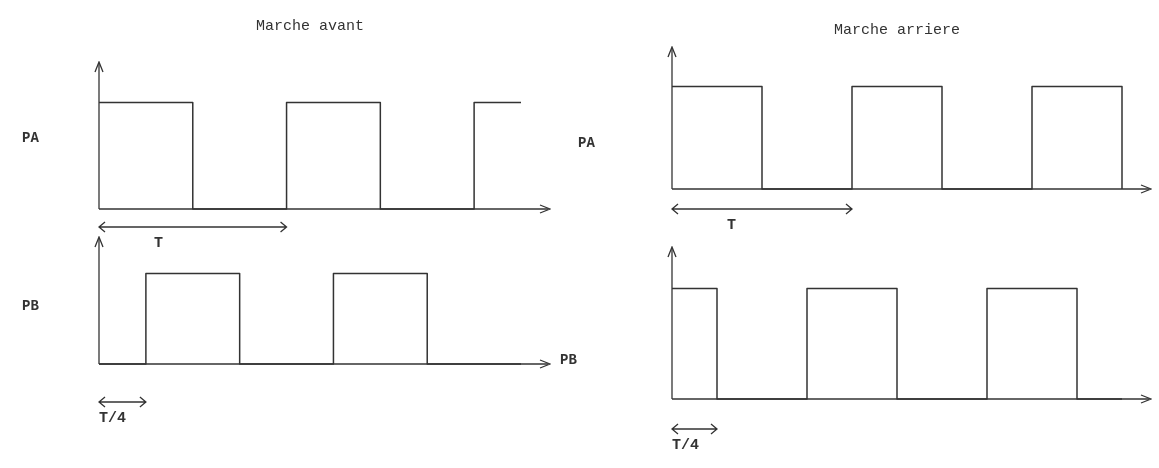  I want to click on chart-title: Marche arriere, so click(897, 30).